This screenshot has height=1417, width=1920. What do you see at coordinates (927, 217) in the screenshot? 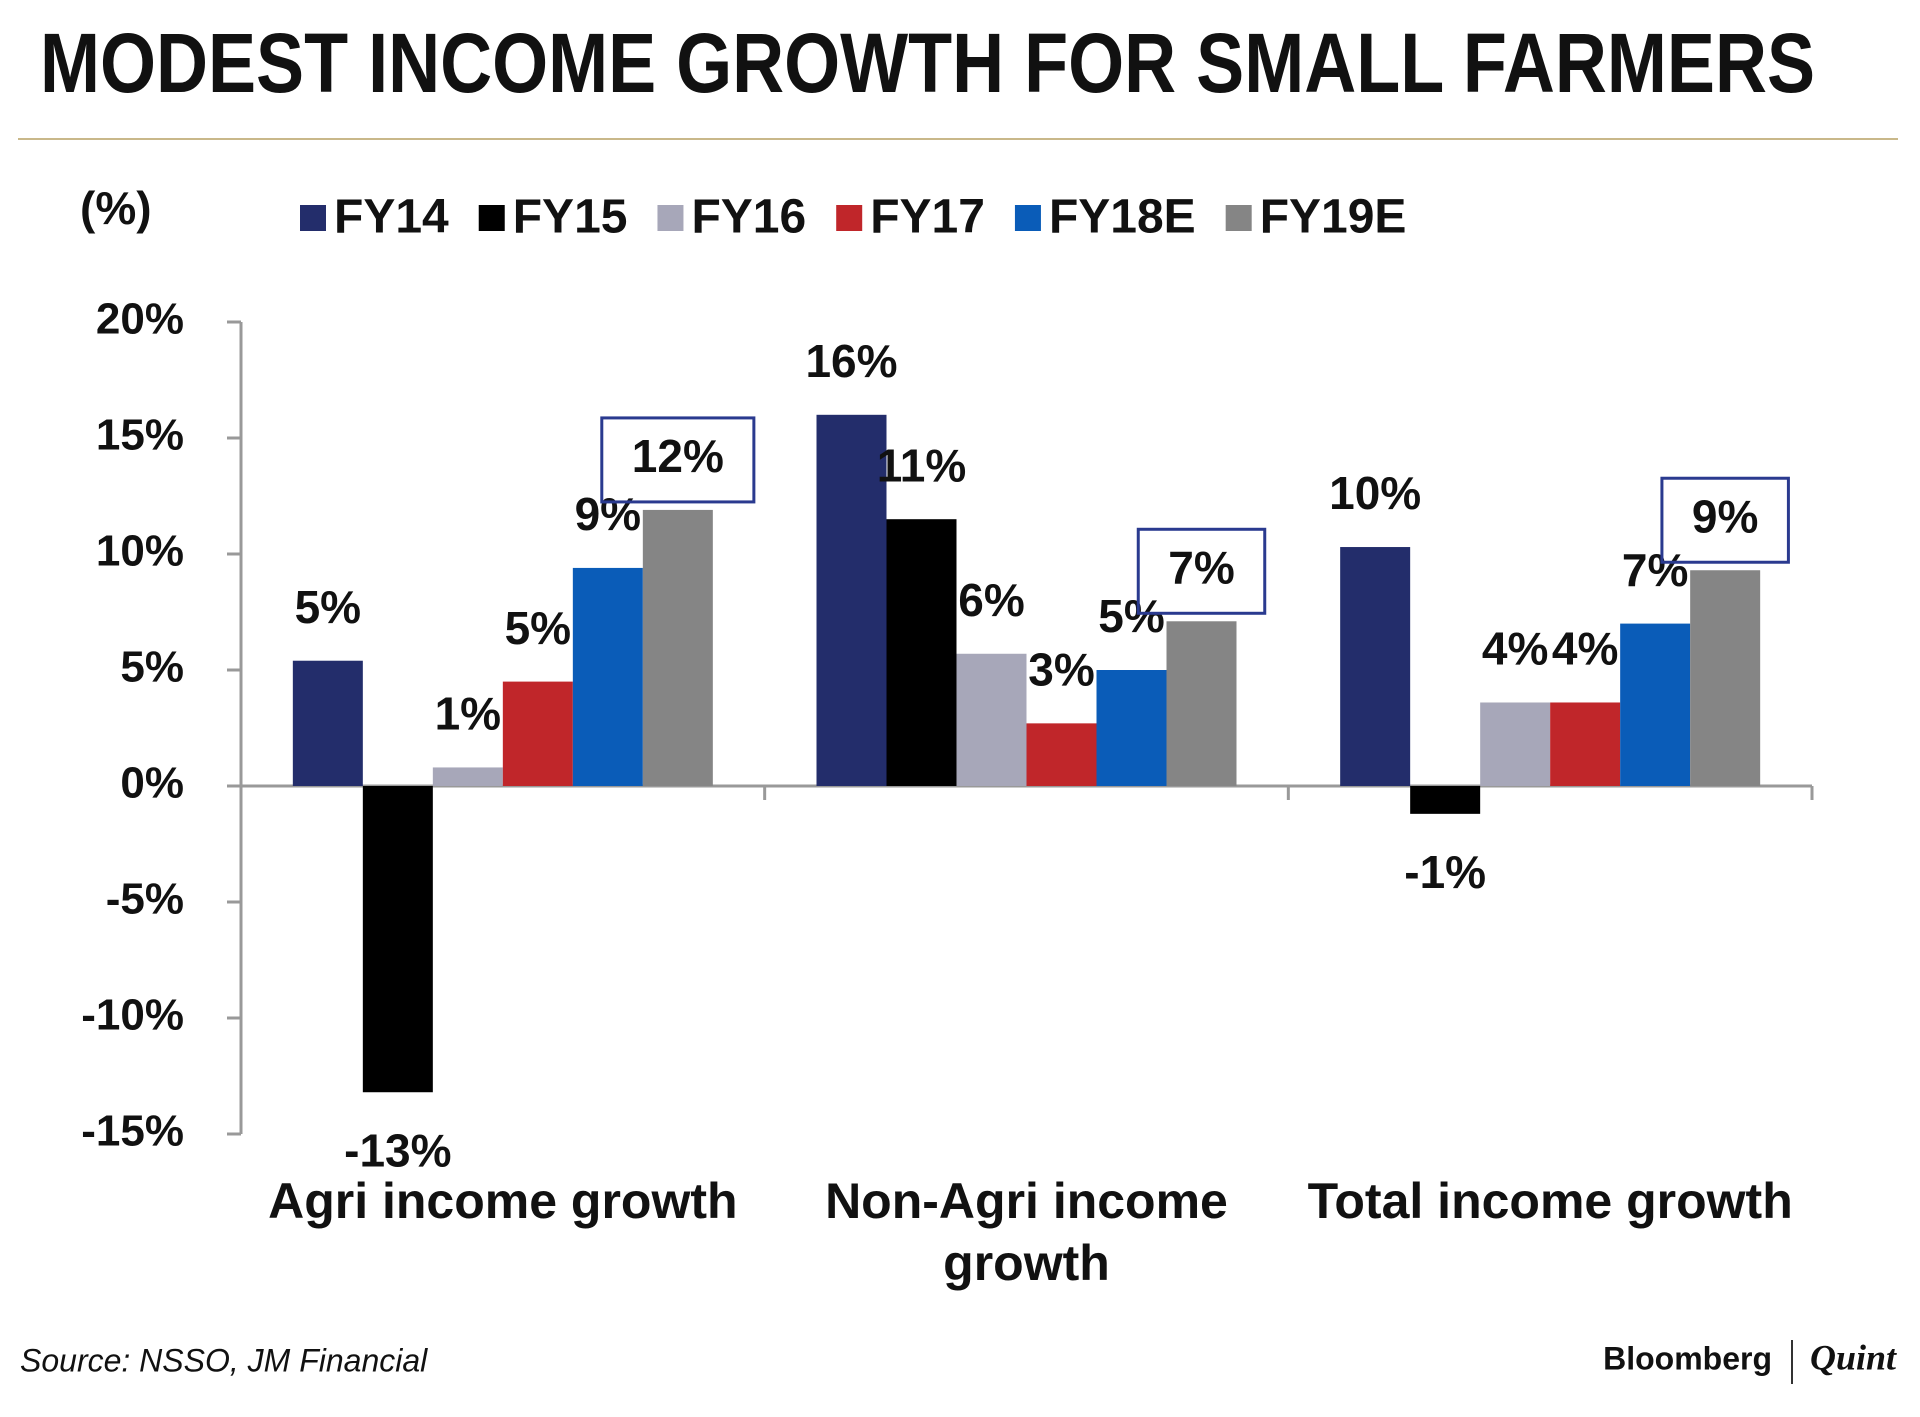
I see `legend-label: FY17` at bounding box center [927, 217].